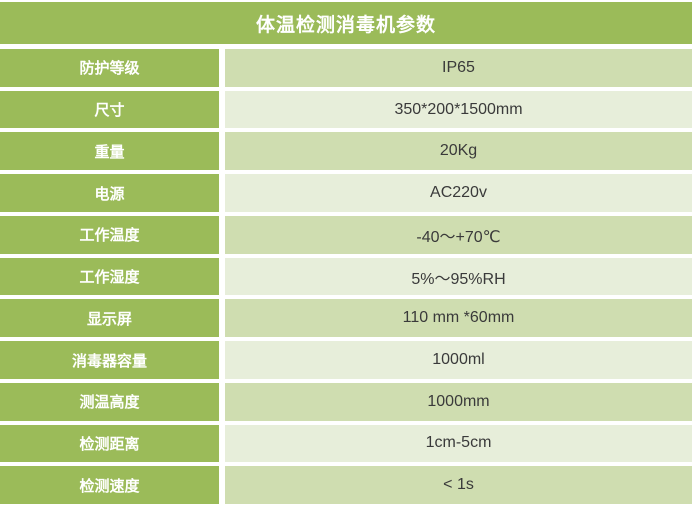 This screenshot has height=506, width=692. Describe the element at coordinates (458, 276) in the screenshot. I see `row-value: 5%～95%RH` at that location.